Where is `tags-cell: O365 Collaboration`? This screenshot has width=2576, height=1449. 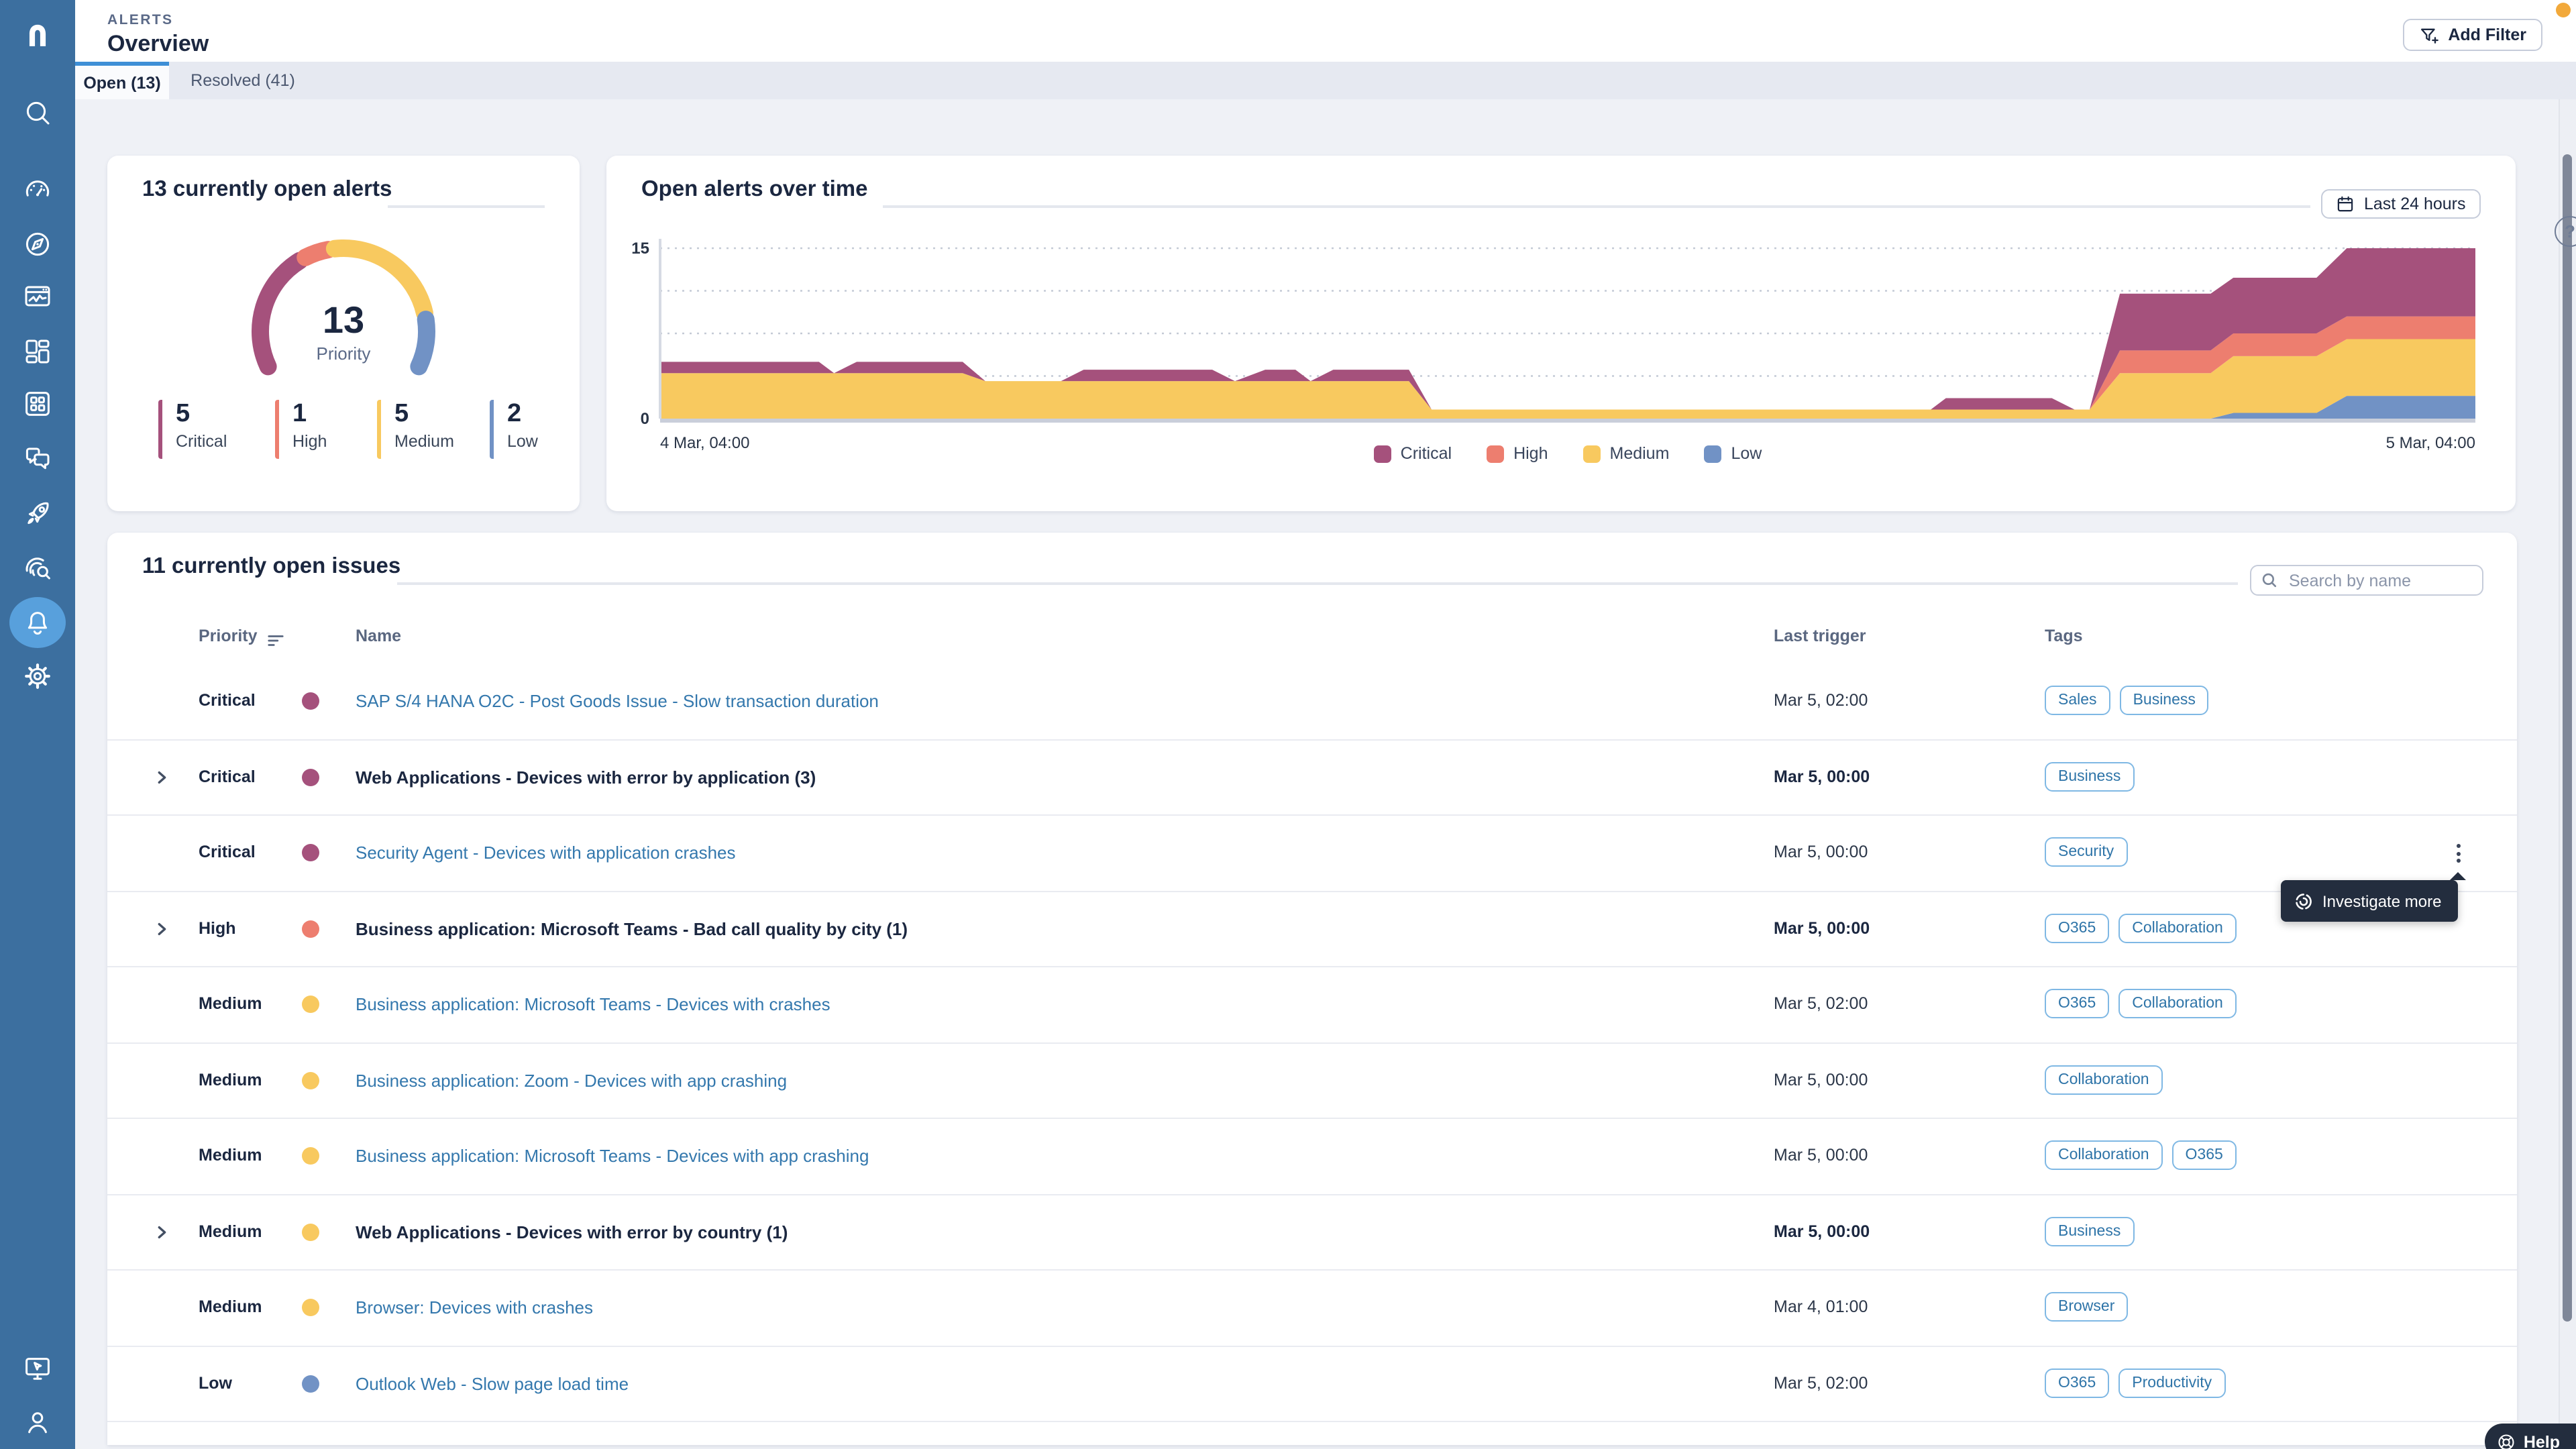
tags-cell: O365 Collaboration is located at coordinates (2141, 928).